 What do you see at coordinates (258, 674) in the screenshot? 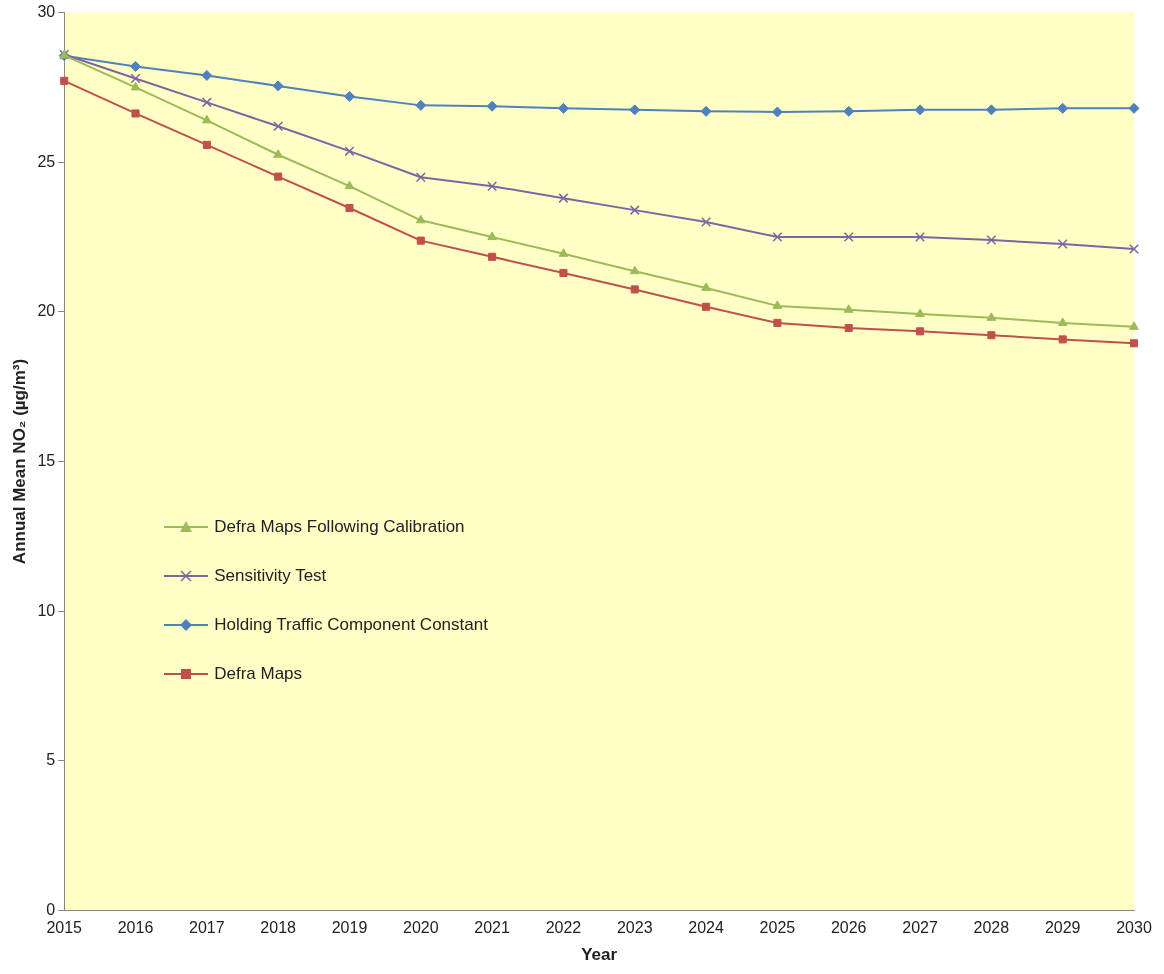
I see `legend-label: Defra Maps` at bounding box center [258, 674].